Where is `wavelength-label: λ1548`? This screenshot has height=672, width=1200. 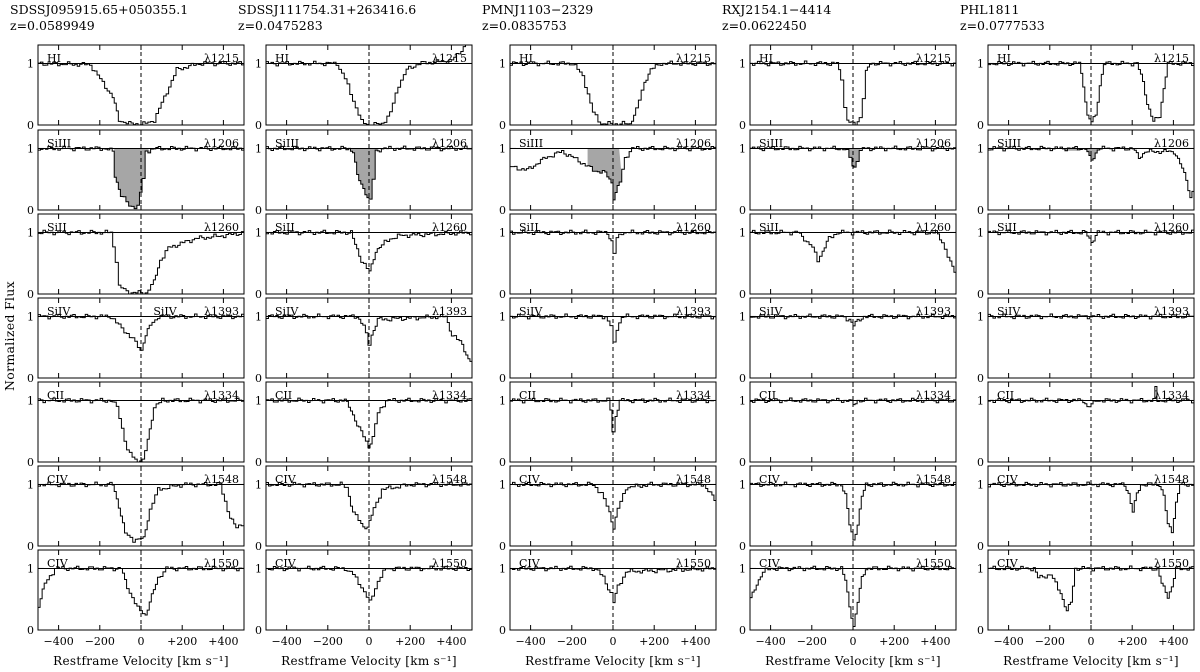
wavelength-label: λ1548 is located at coordinates (933, 479).